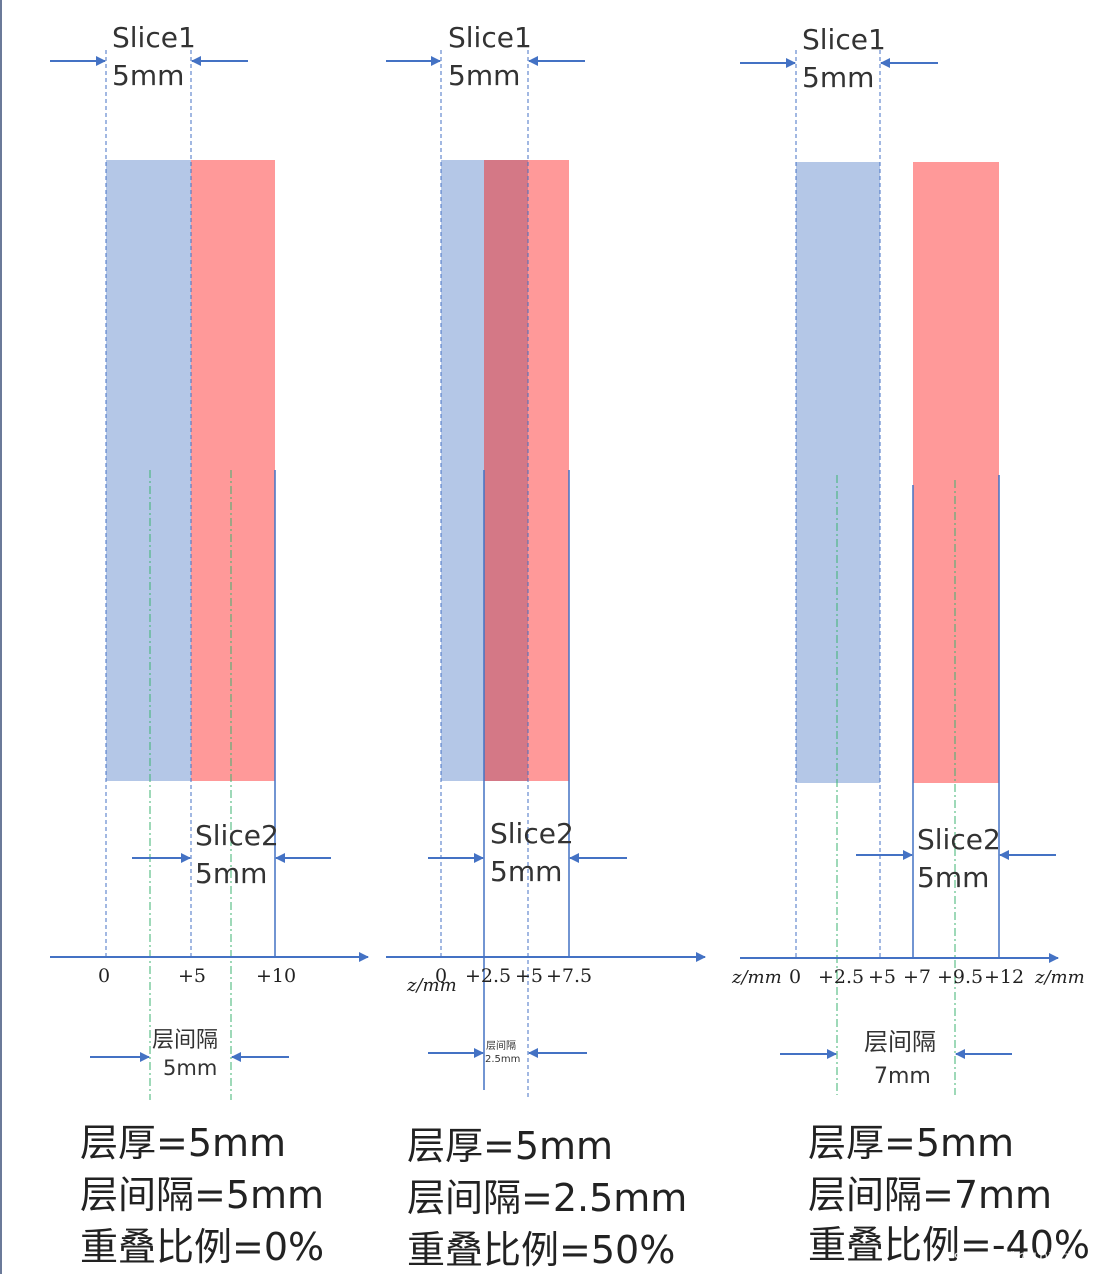  Describe the element at coordinates (930, 1195) in the screenshot. I see `summary-gap: 层间隔=7mm` at that location.